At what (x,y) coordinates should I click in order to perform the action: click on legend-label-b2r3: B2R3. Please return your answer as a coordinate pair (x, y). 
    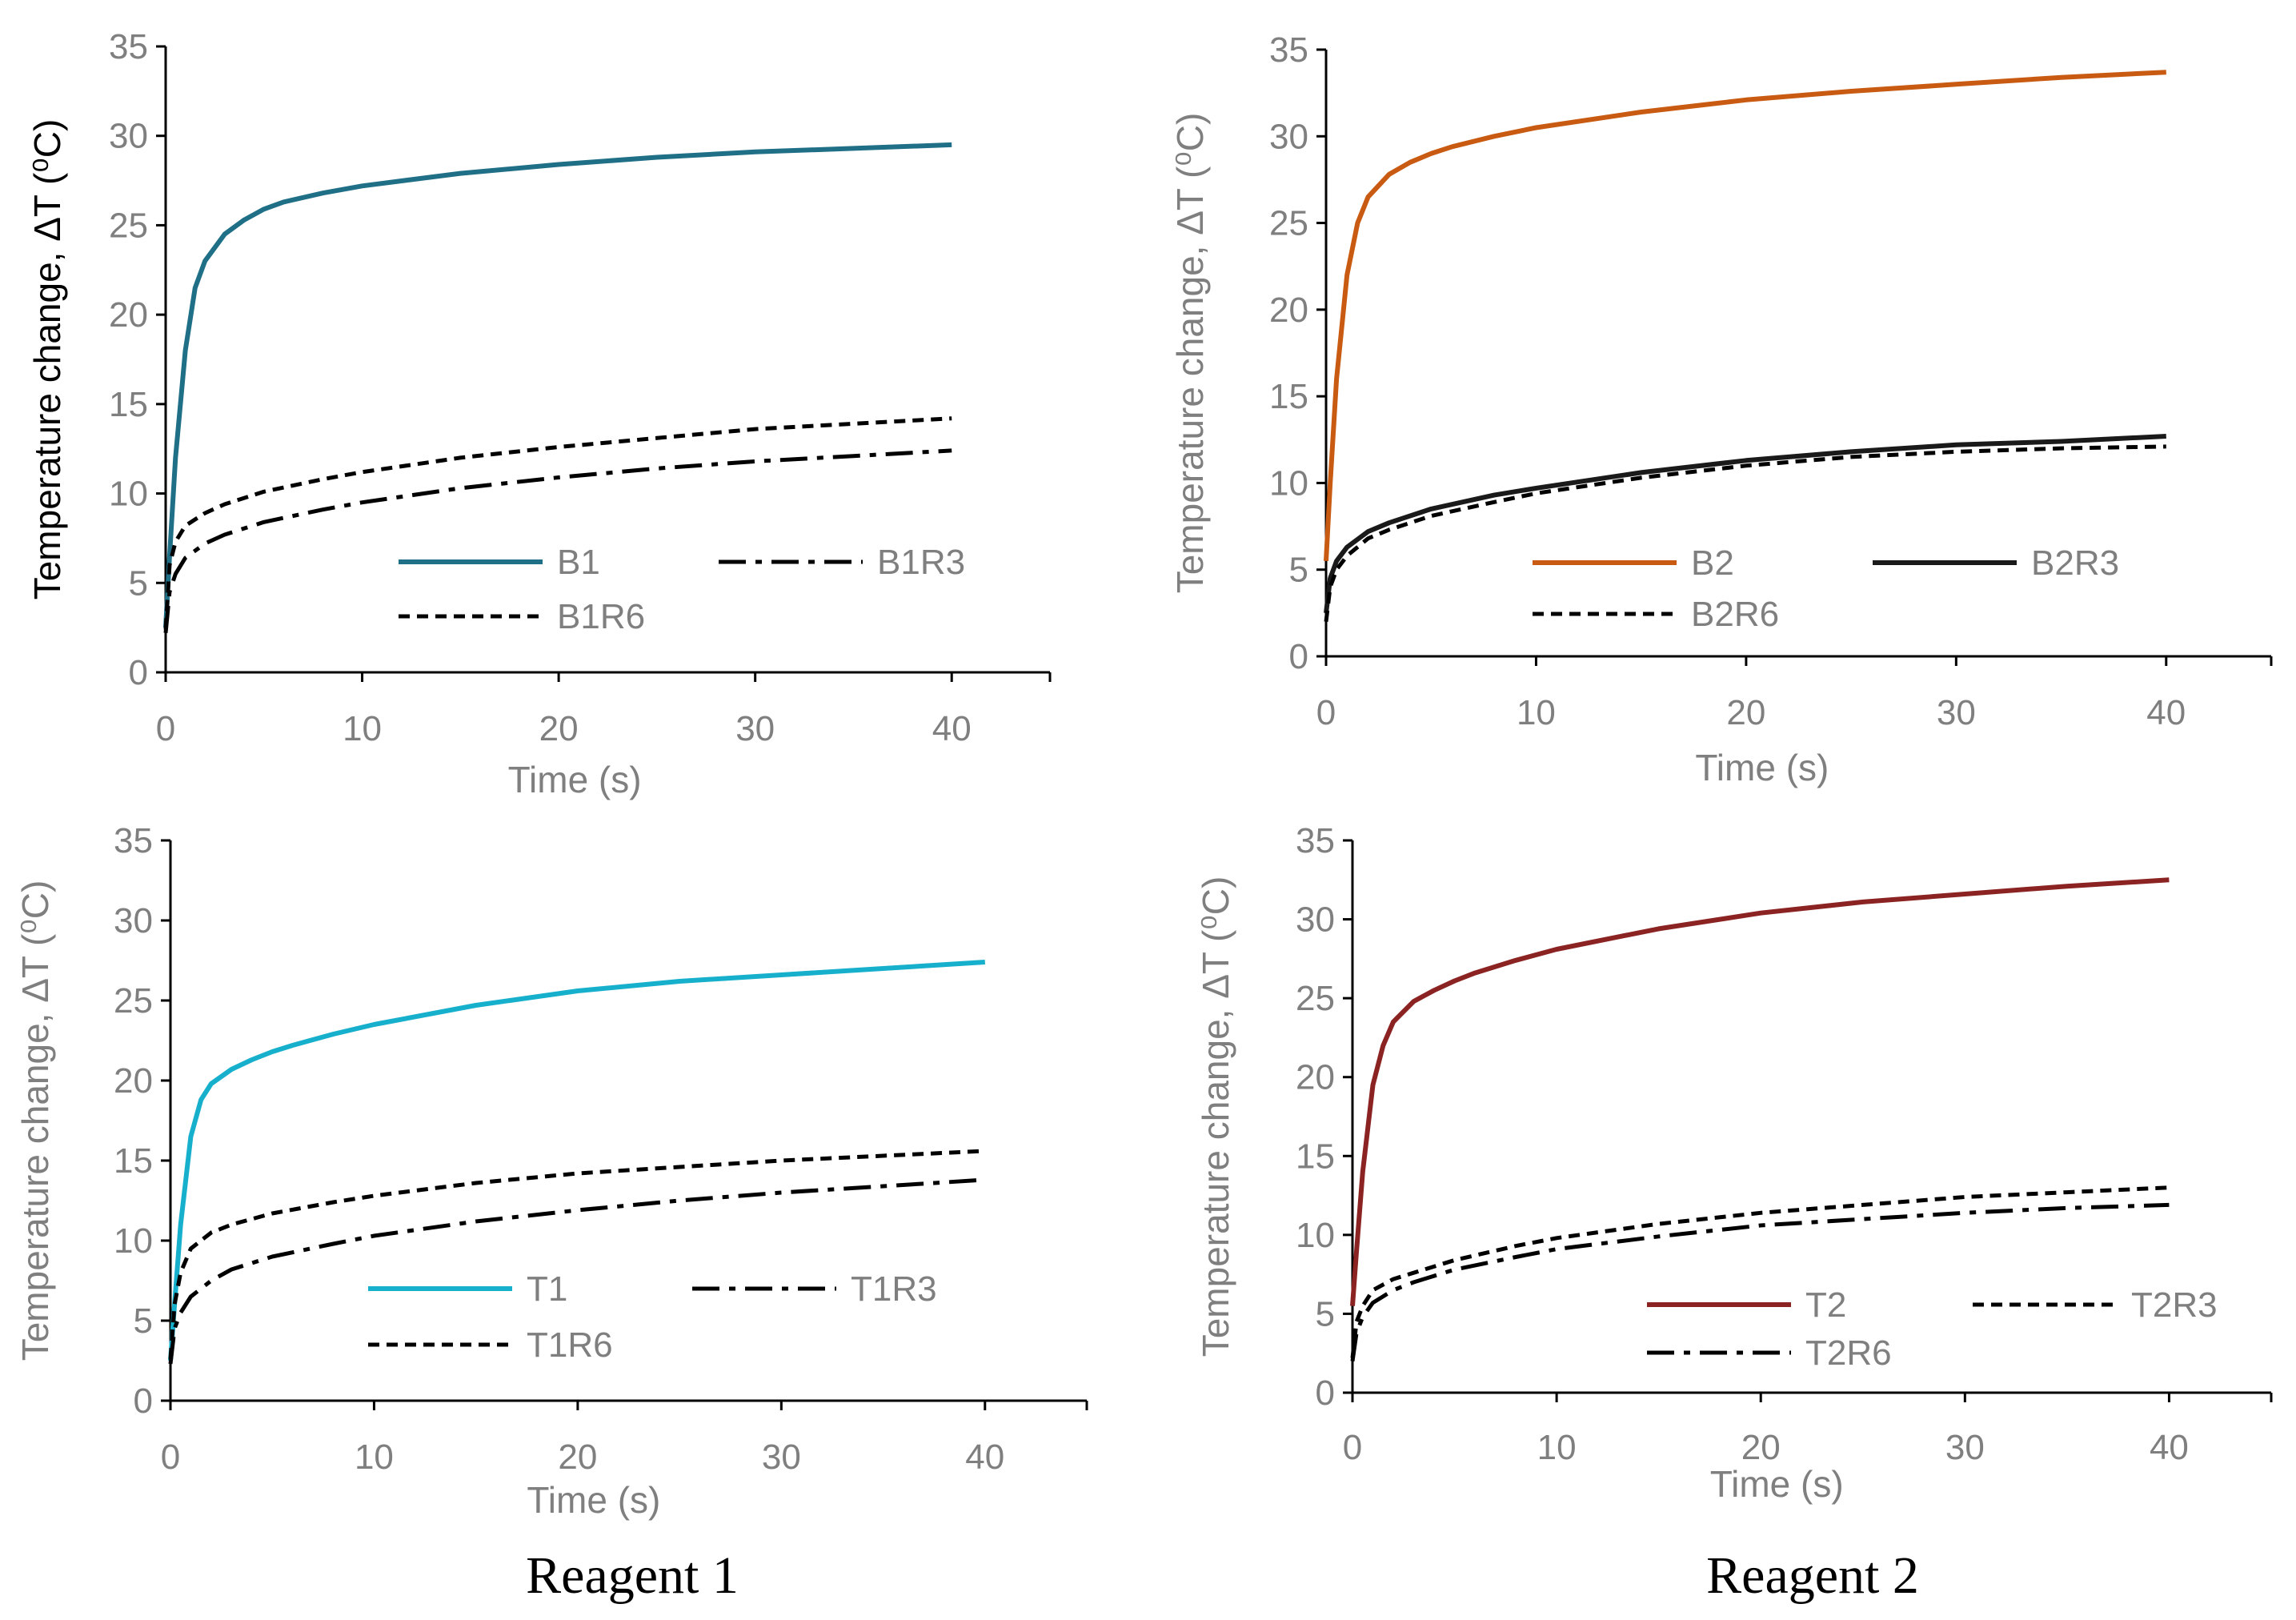
    Looking at the image, I should click on (2075, 563).